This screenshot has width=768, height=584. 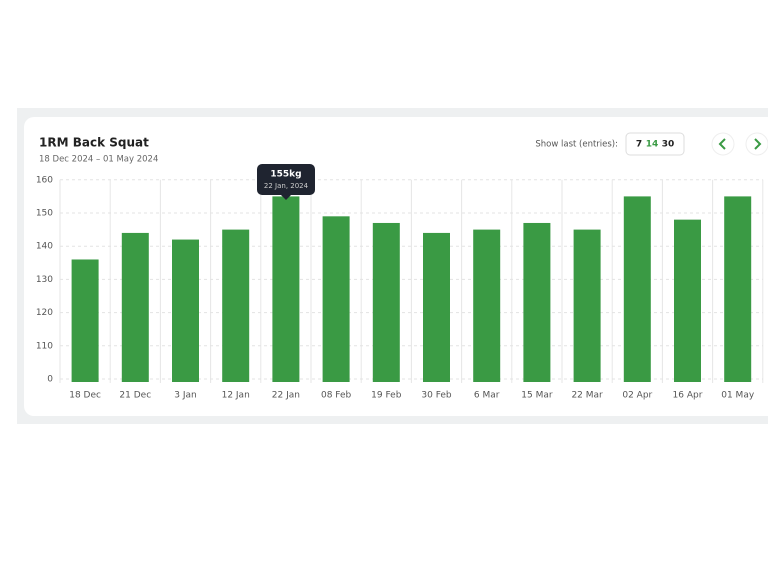 What do you see at coordinates (723, 144) in the screenshot?
I see `prev-button` at bounding box center [723, 144].